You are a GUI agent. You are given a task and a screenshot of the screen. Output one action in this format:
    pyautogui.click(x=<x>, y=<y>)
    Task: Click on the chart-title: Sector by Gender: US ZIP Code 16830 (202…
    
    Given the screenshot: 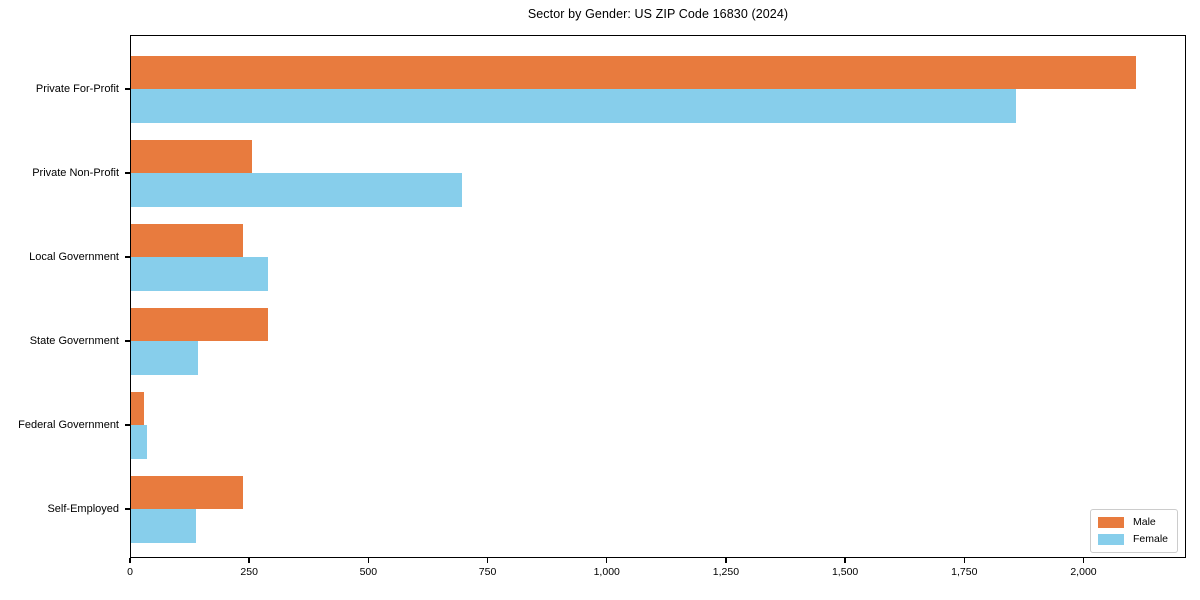 What is the action you would take?
    pyautogui.click(x=658, y=14)
    